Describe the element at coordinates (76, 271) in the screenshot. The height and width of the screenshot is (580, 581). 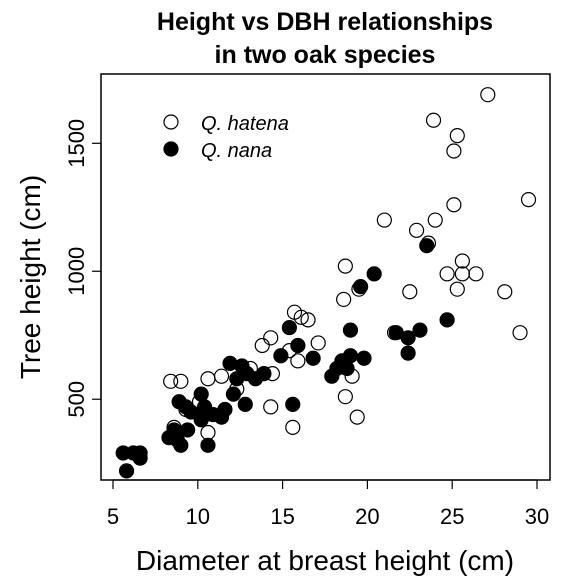
I see `y-tick-label: 1000` at that location.